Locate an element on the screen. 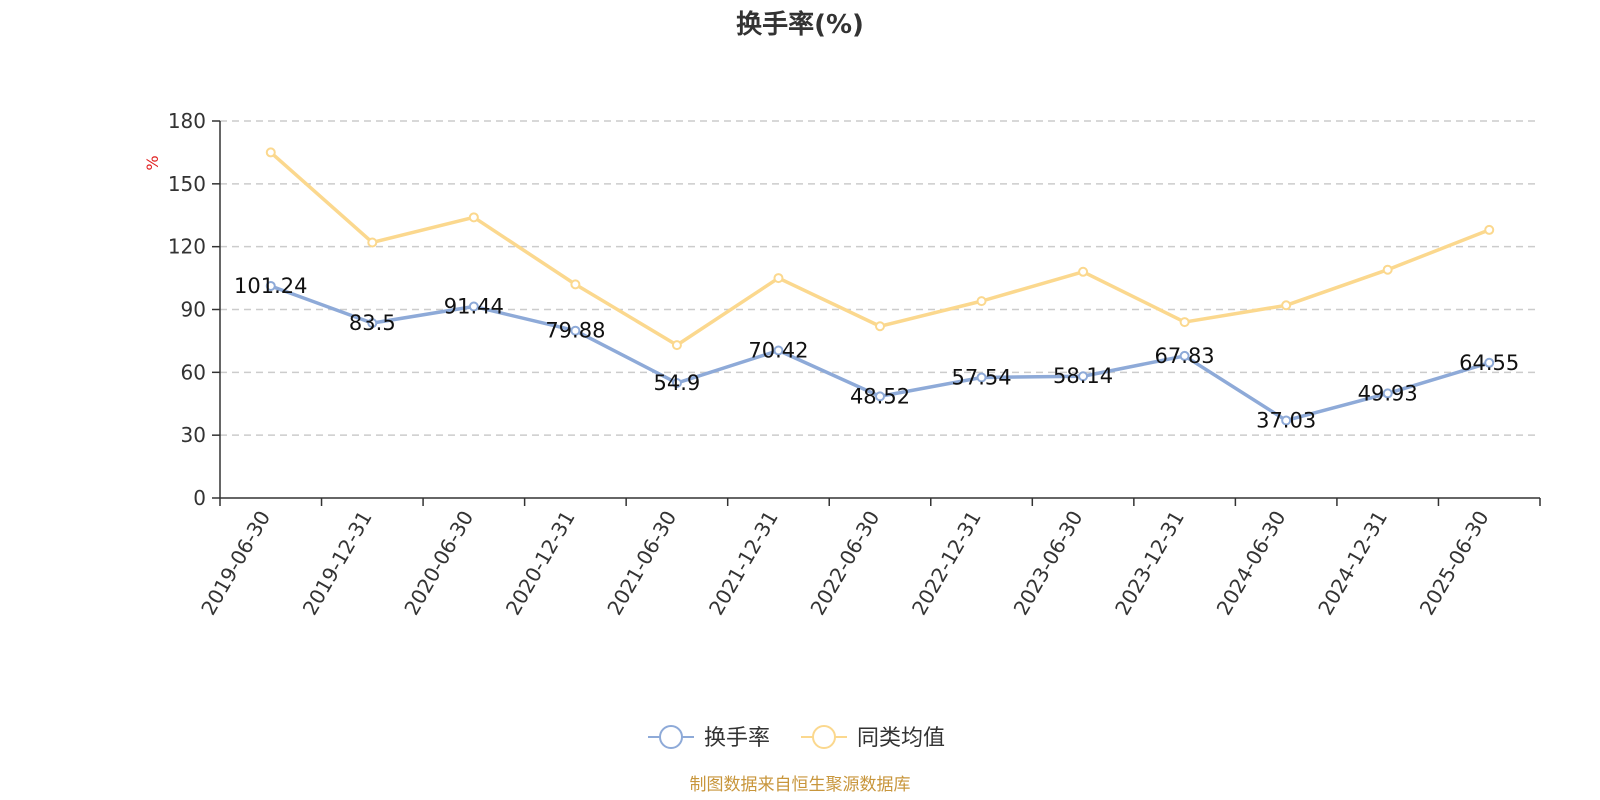  y-tick-label: 60 is located at coordinates (193, 372).